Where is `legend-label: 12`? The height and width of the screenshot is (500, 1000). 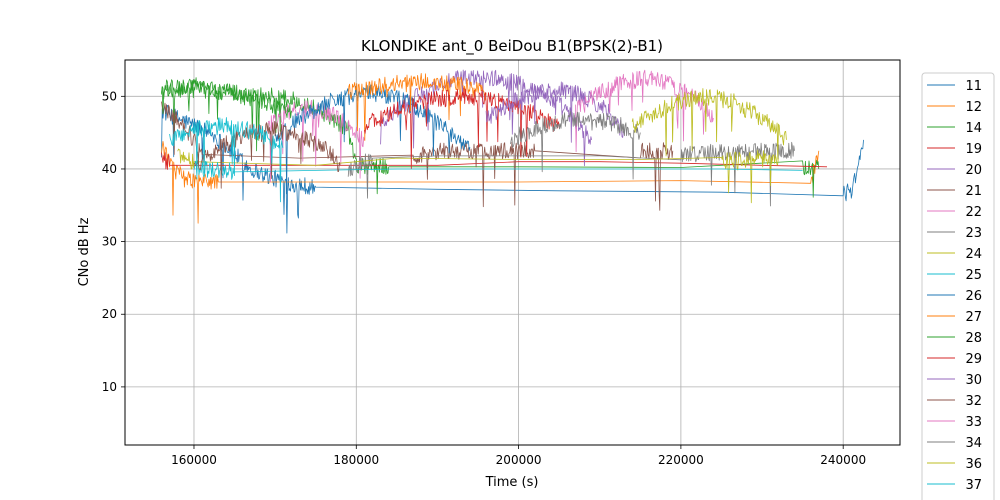
legend-label: 12 is located at coordinates (973, 107).